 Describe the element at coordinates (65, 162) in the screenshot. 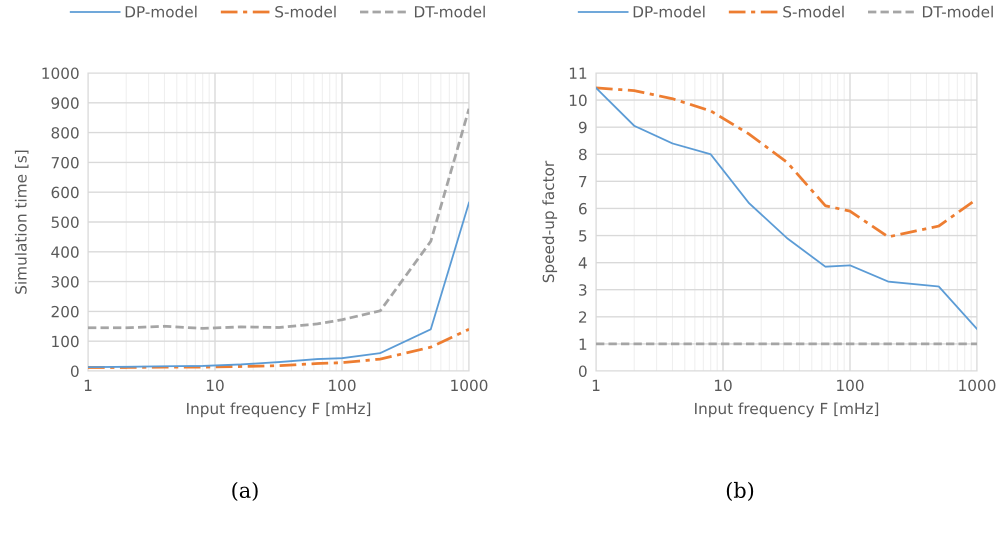

I see `y-tick-label: 700` at that location.